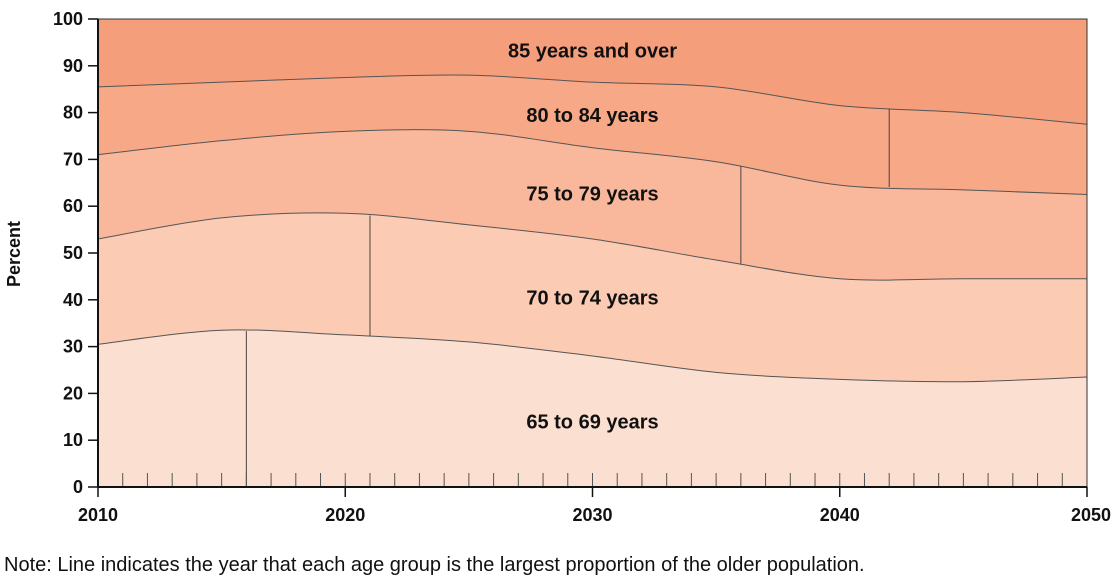  I want to click on band-label: 70 to 74 years, so click(592, 298).